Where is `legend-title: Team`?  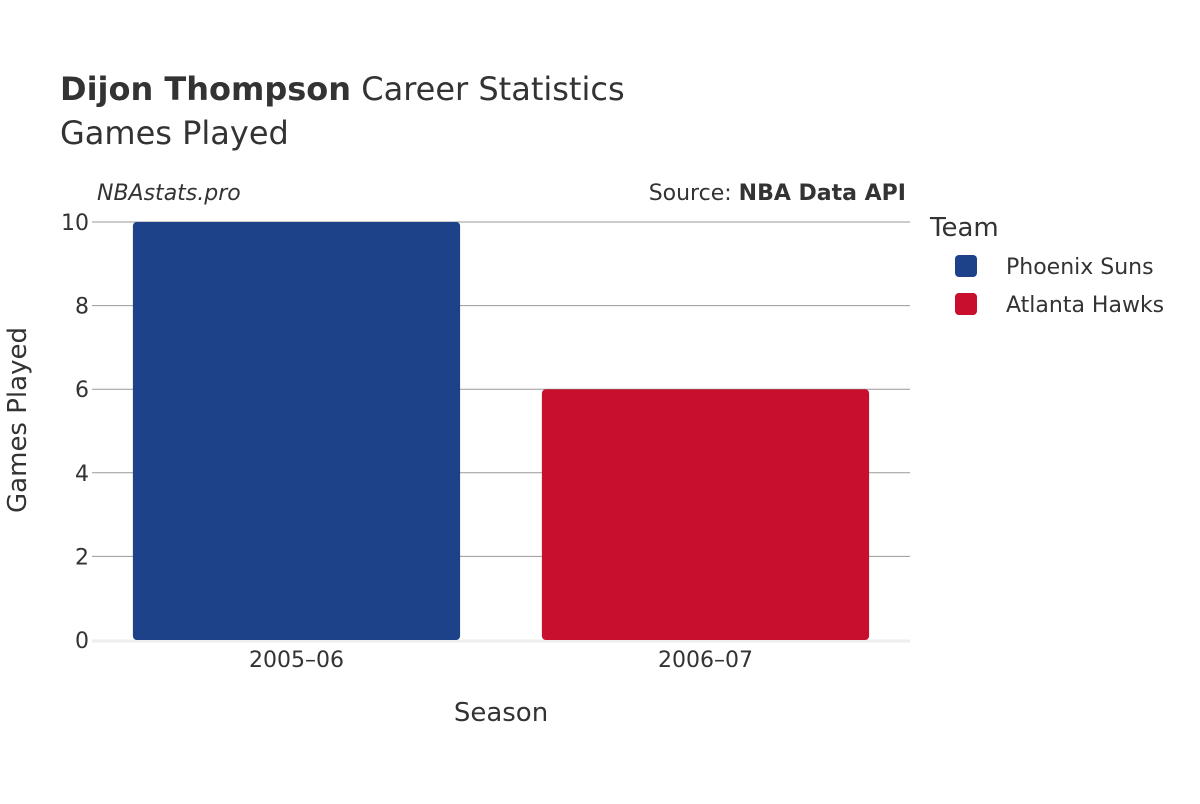
legend-title: Team is located at coordinates (964, 228).